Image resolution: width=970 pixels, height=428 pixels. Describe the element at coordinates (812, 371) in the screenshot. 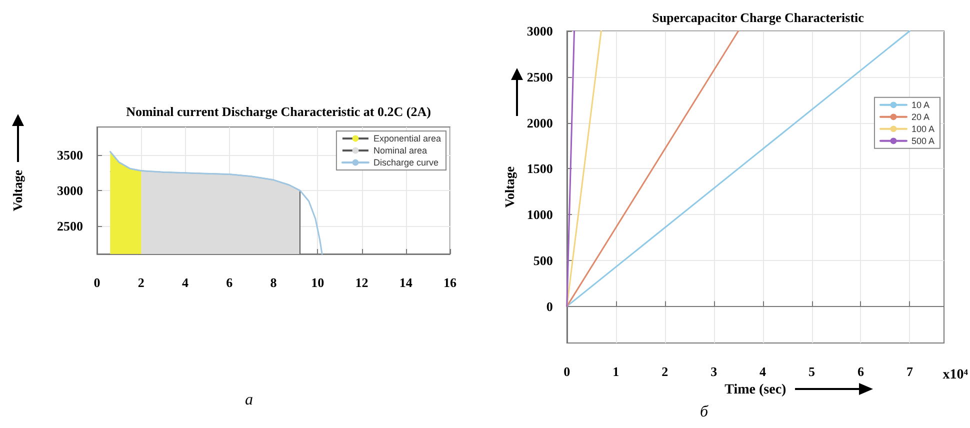

I see `x-tick-label: 5` at that location.